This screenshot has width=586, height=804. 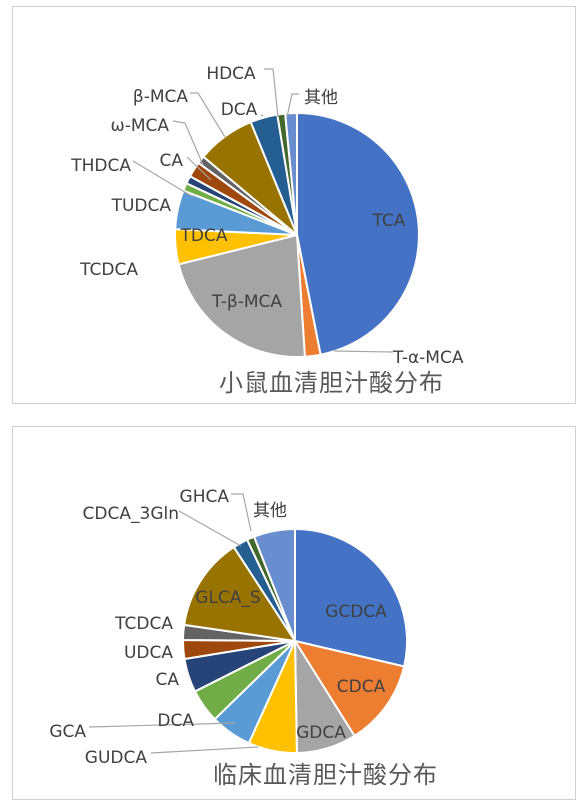 What do you see at coordinates (361, 687) in the screenshot?
I see `clinical-label-cdca: CDCA` at bounding box center [361, 687].